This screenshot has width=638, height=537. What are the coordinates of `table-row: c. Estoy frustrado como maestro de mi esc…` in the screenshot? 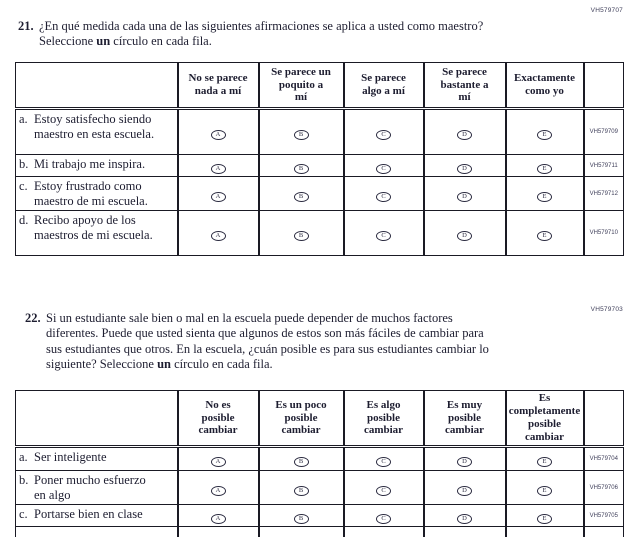 It's located at (319, 193).